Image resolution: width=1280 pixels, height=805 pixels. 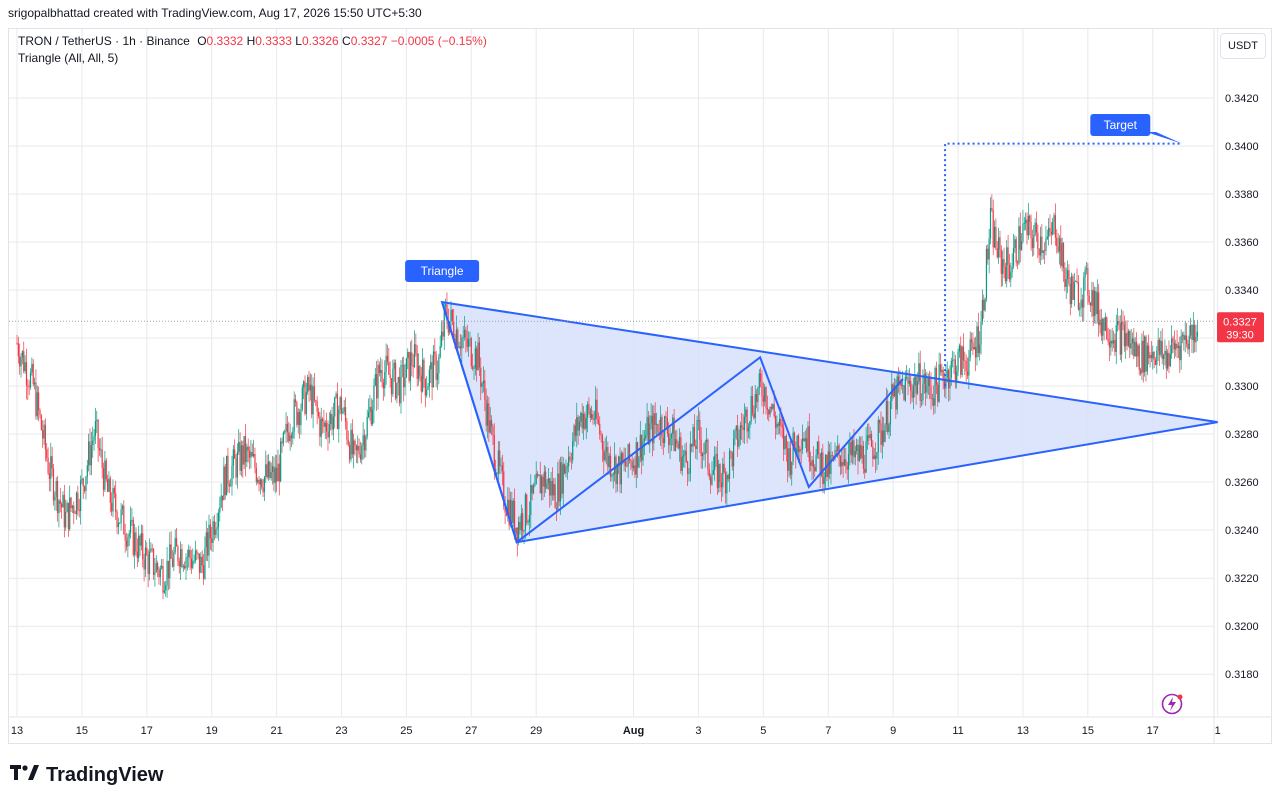 I want to click on high-value: 0.3333, so click(x=273, y=41).